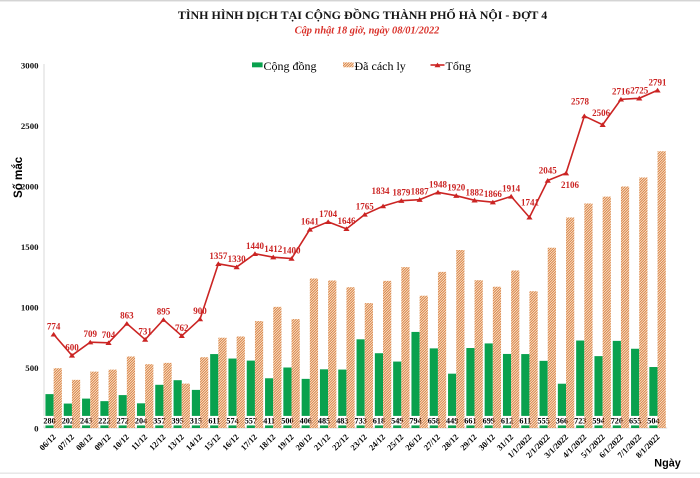 The image size is (700, 478). What do you see at coordinates (470, 421) in the screenshot?
I see `svg-text: 661` at bounding box center [470, 421].